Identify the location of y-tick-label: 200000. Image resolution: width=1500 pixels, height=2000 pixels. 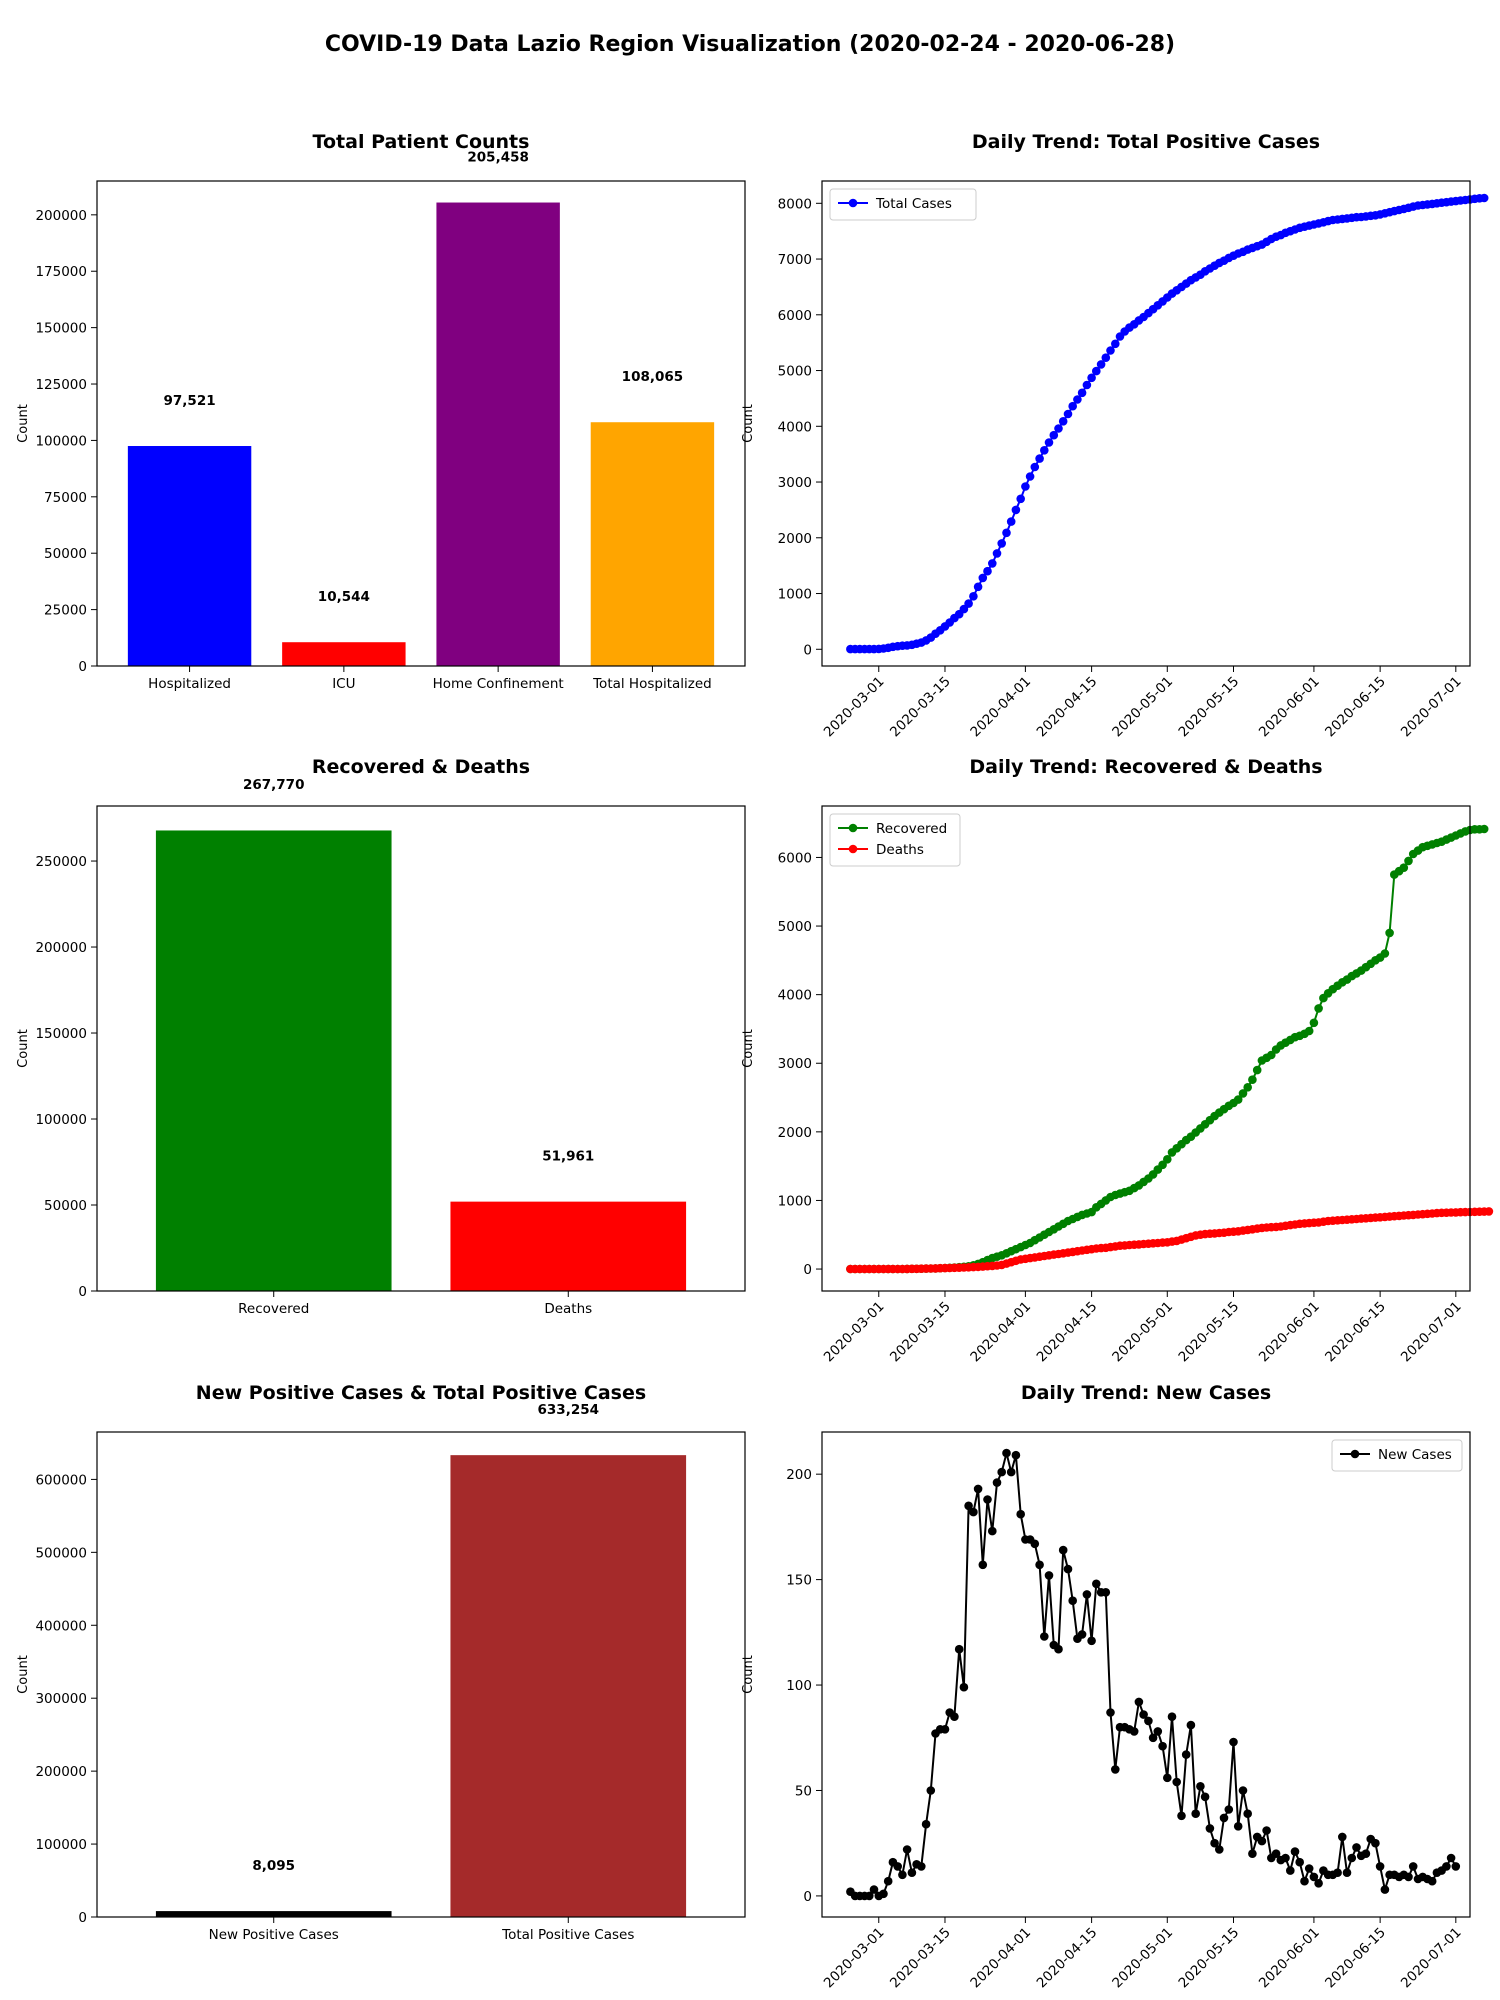
(61, 1772).